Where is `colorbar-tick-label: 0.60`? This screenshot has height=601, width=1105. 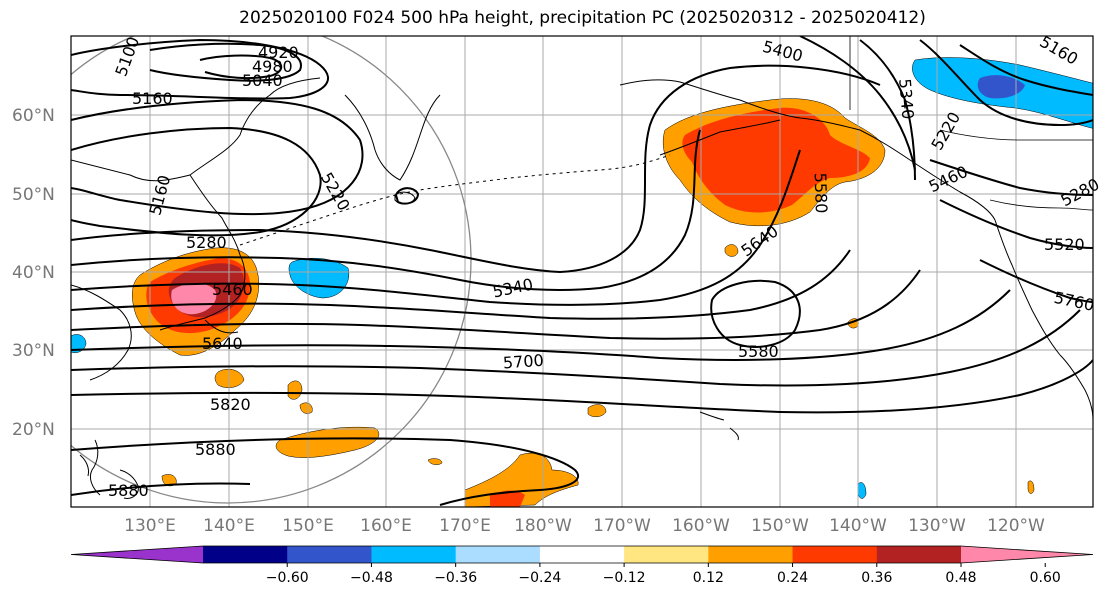 colorbar-tick-label: 0.60 is located at coordinates (1045, 578).